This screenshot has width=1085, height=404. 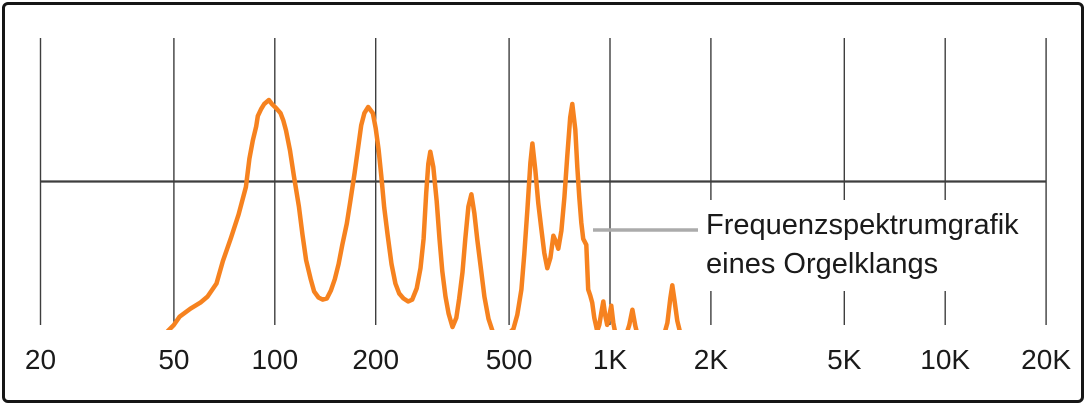 I want to click on x-axis-label-500: 500, so click(x=509, y=359).